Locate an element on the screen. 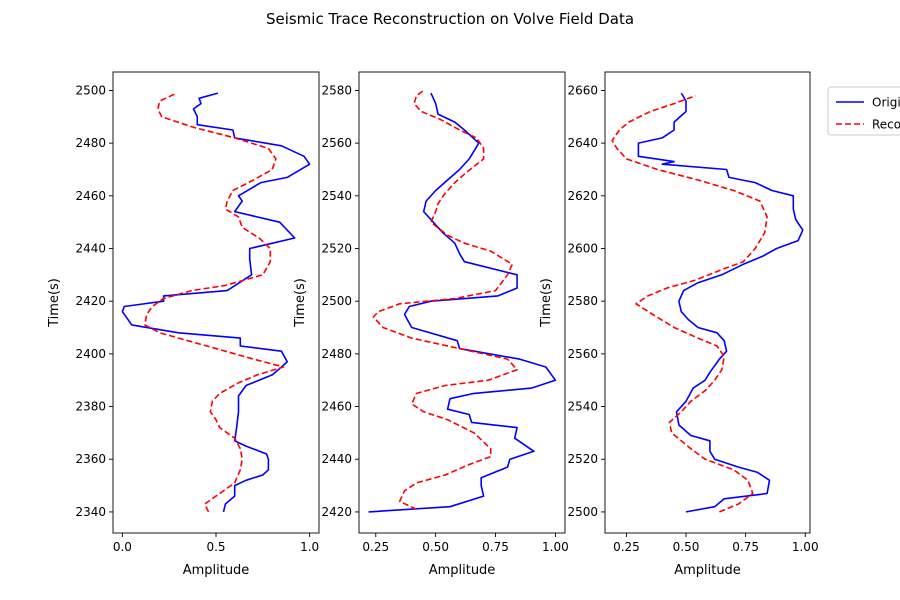  y-tick-label: 2340 is located at coordinates (90, 512).